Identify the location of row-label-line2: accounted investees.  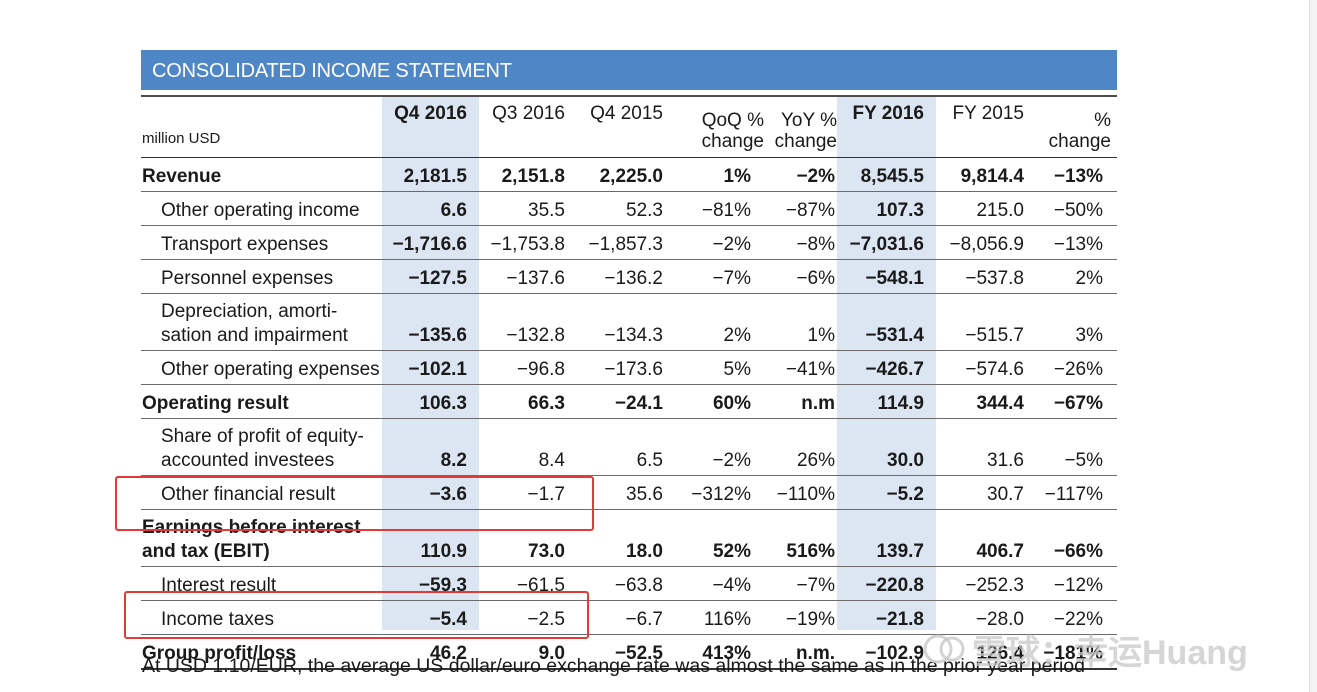
(248, 460).